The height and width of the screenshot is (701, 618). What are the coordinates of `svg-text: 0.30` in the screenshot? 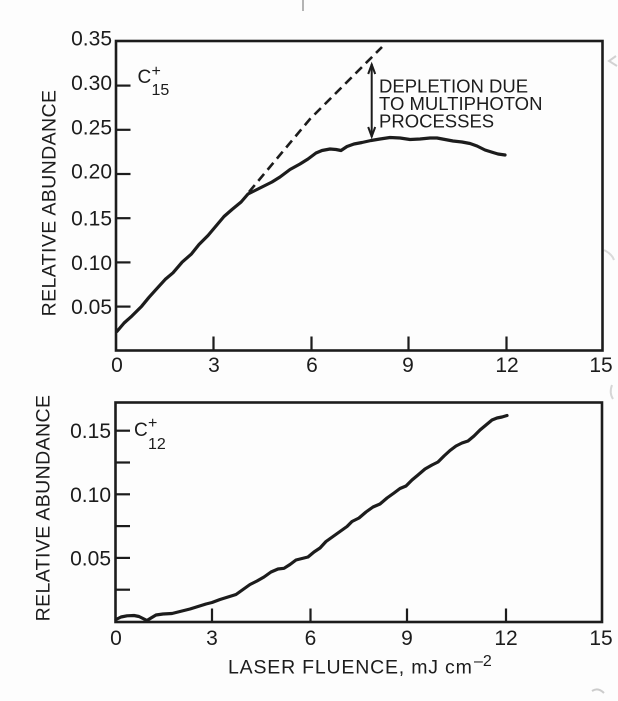 It's located at (91, 83).